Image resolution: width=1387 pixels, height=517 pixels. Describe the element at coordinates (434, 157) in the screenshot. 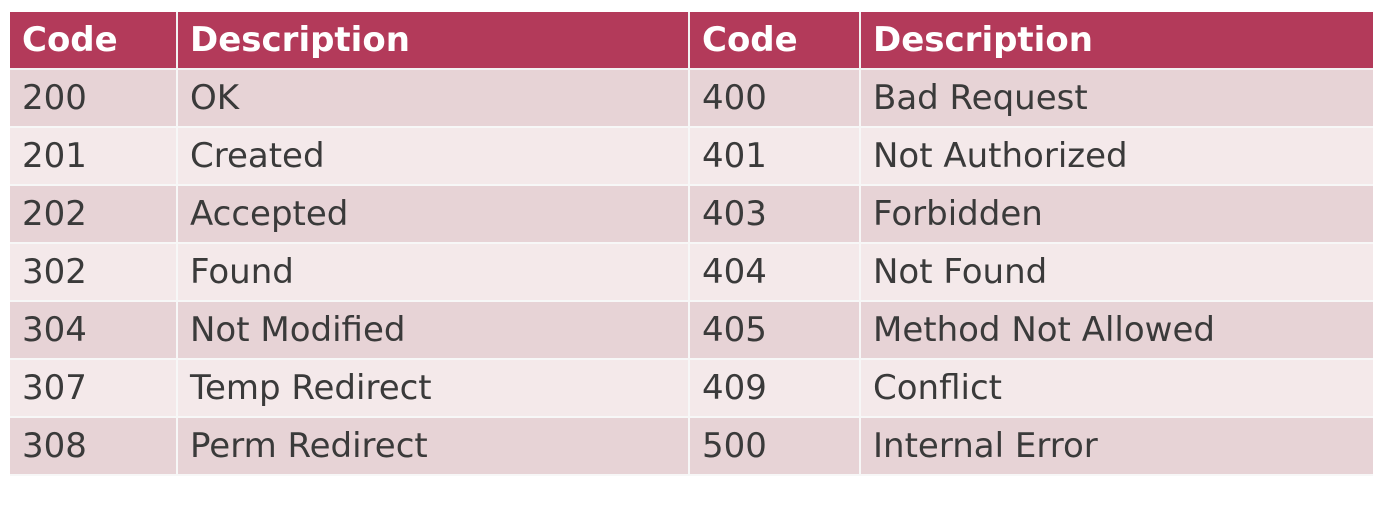

I see `description-cell: Created` at that location.